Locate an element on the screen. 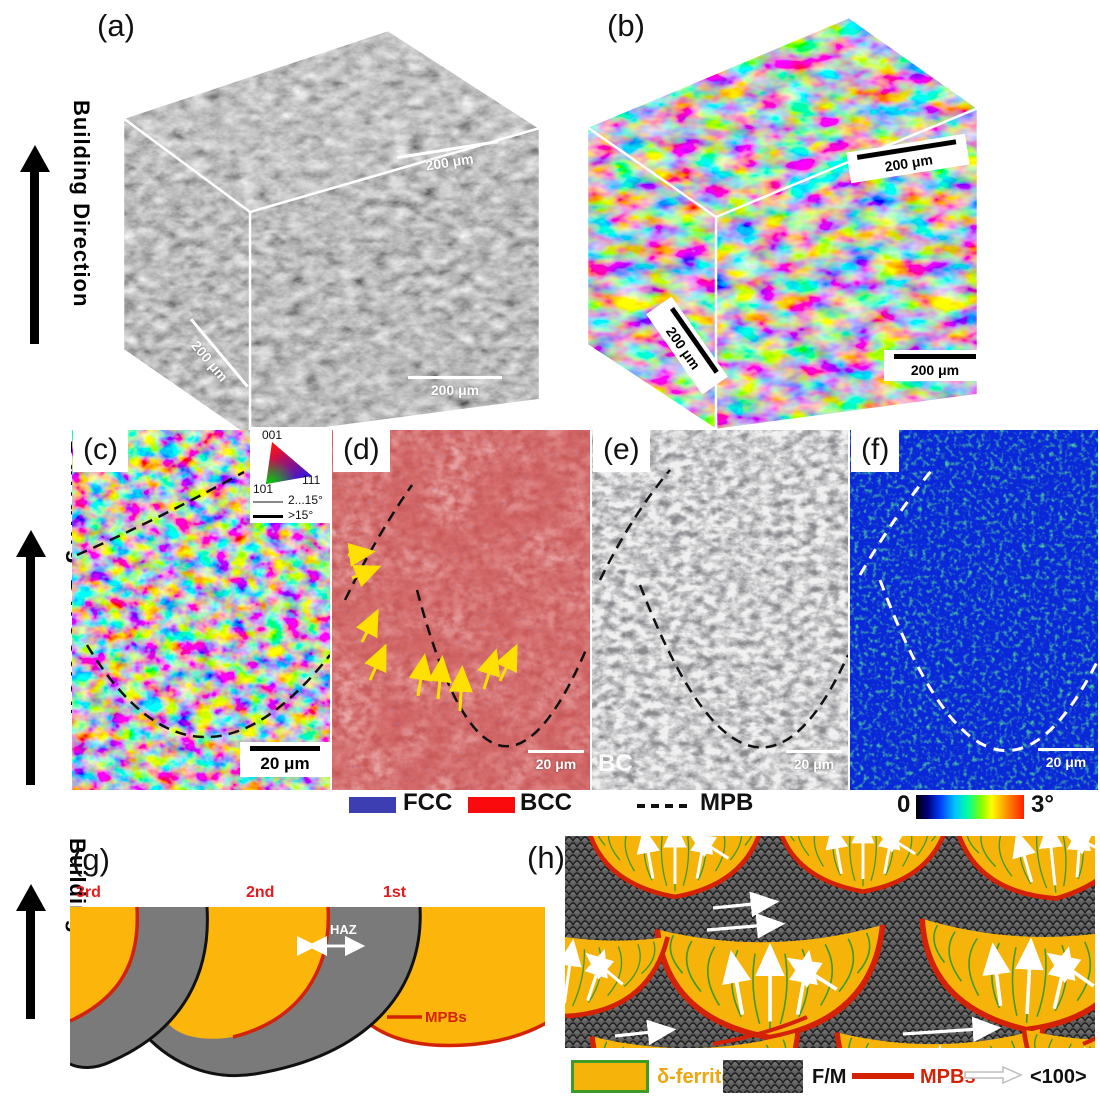 The height and width of the screenshot is (1097, 1100). low-angle-label: 2...15° is located at coordinates (305, 500).